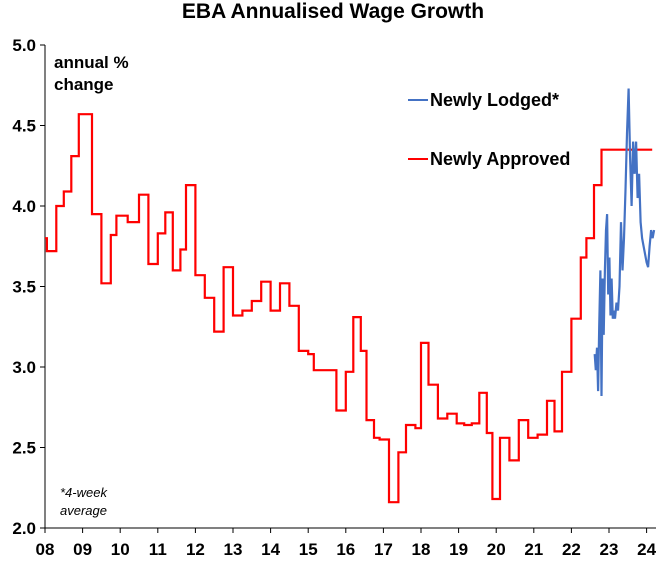  I want to click on y-tick-label: 3.0, so click(24, 367).